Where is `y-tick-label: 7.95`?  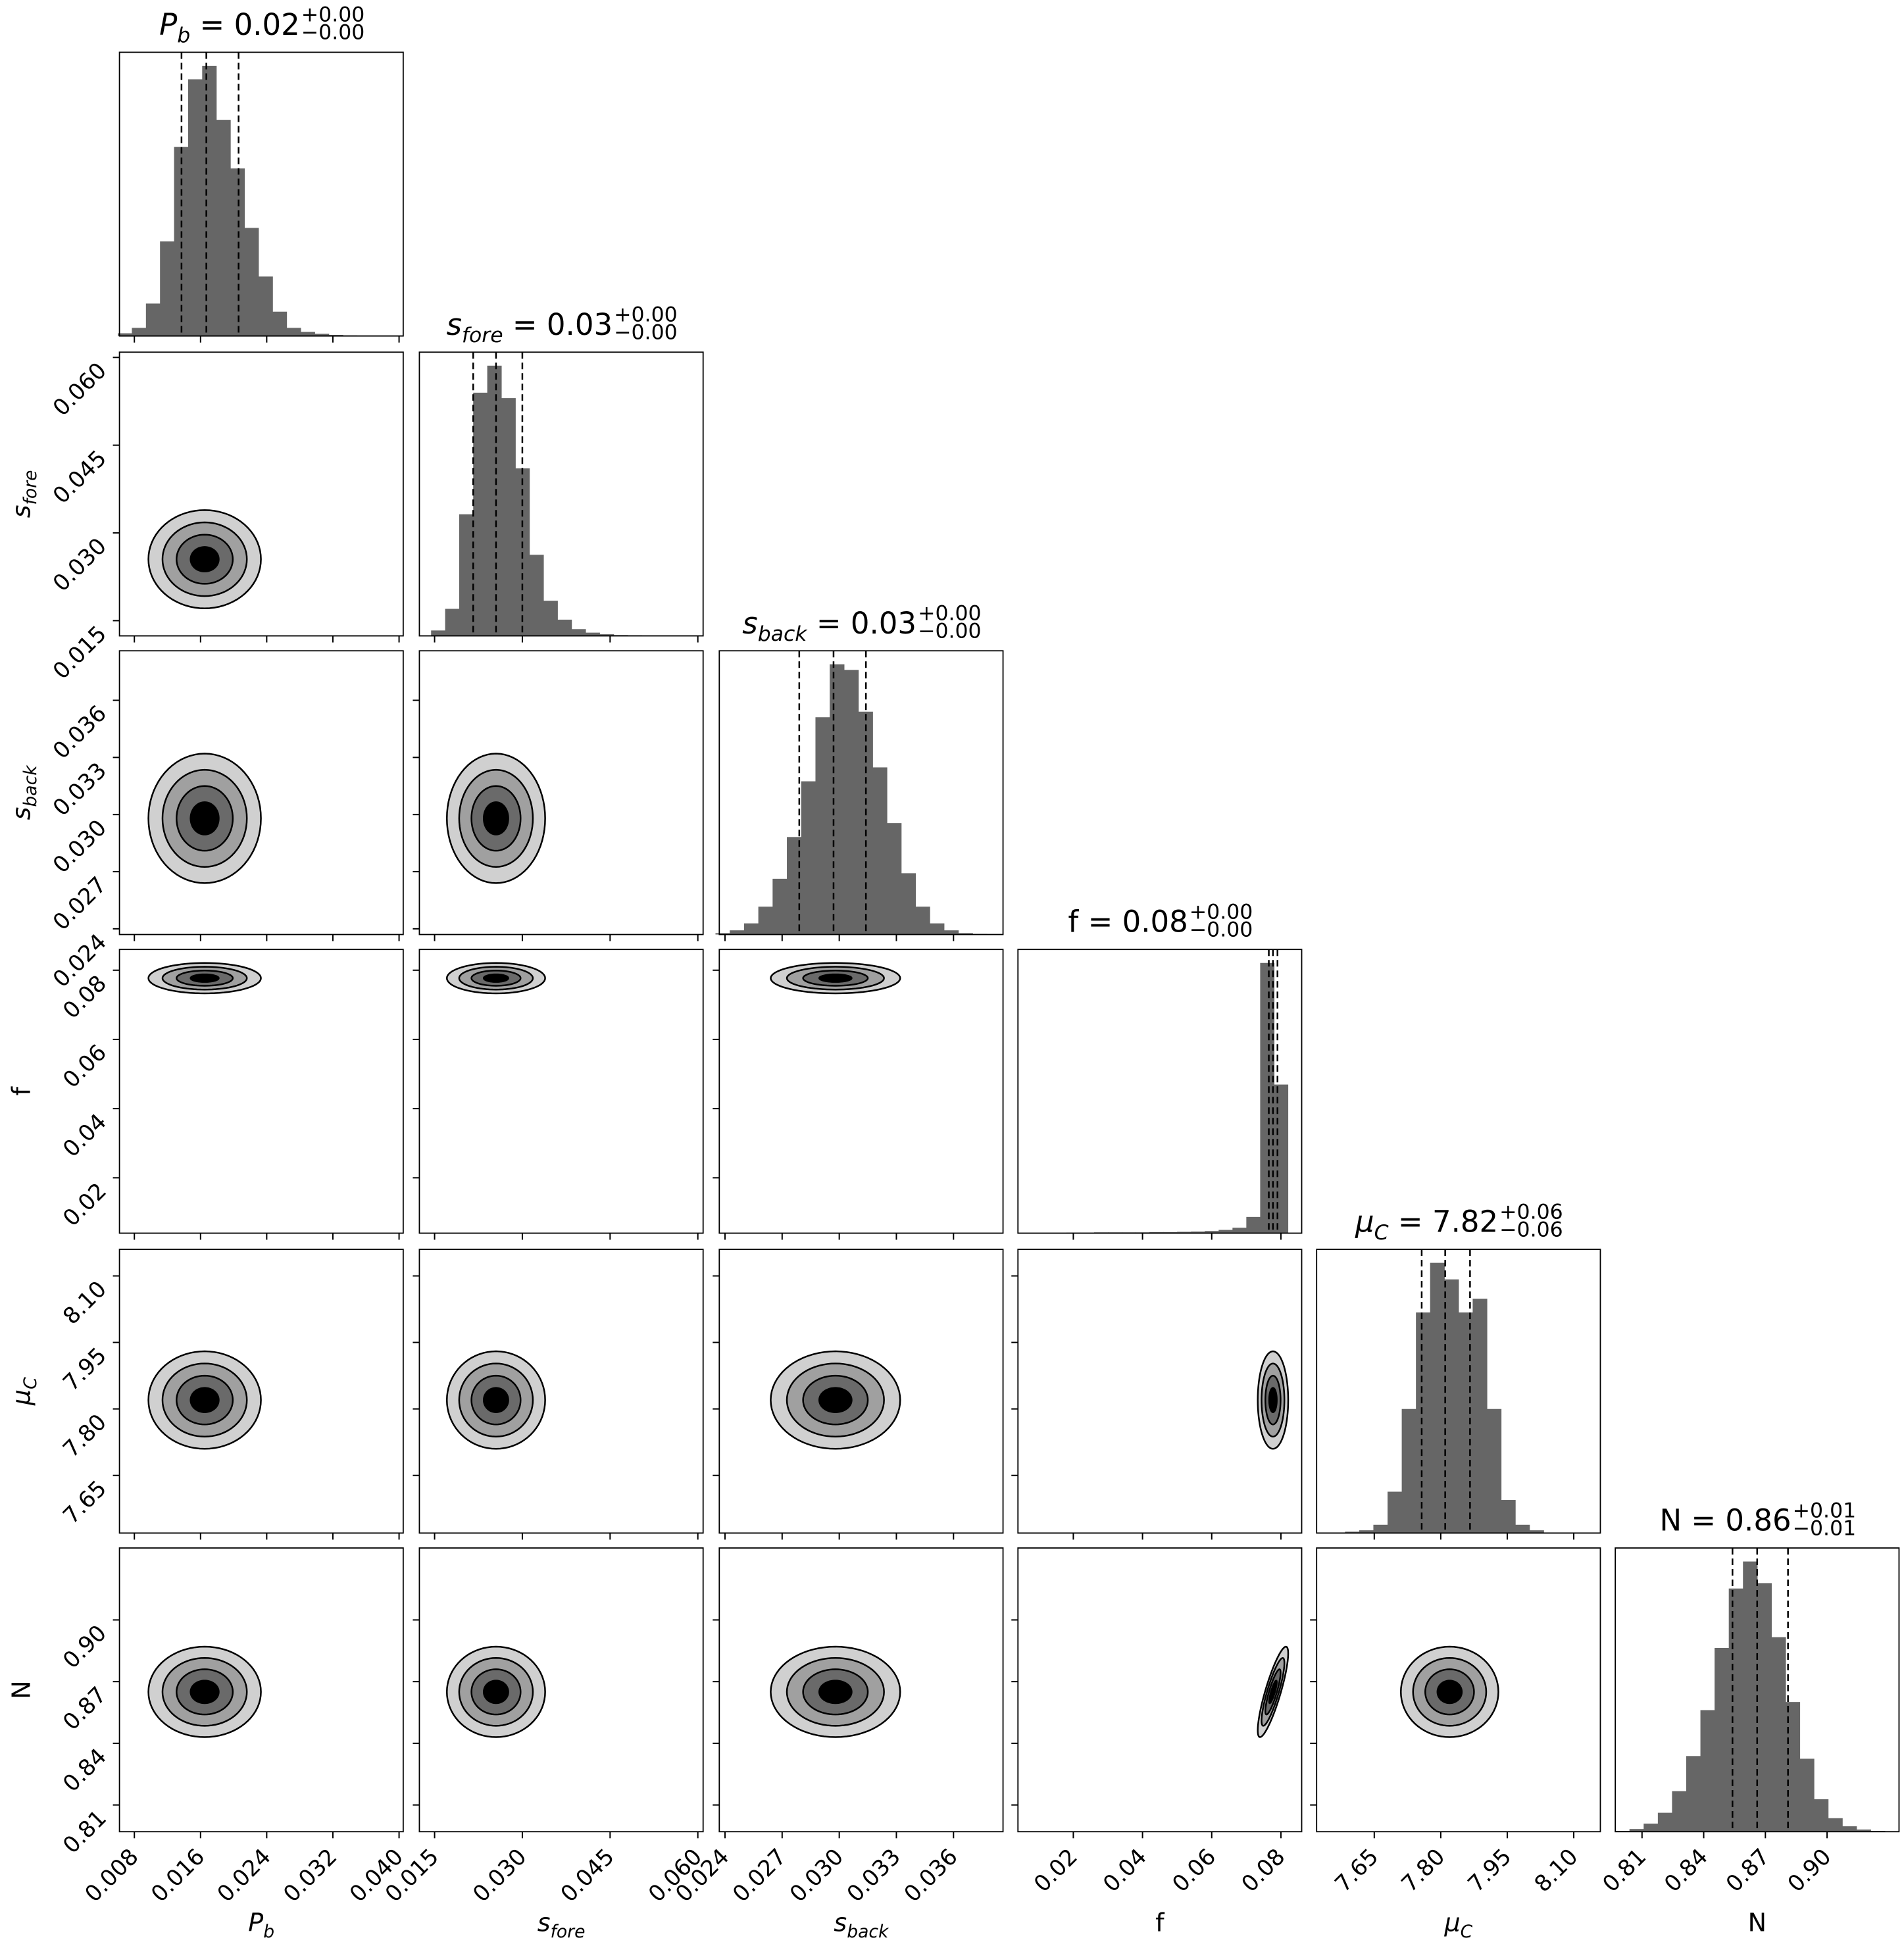
y-tick-label: 7.95 is located at coordinates (85, 1370).